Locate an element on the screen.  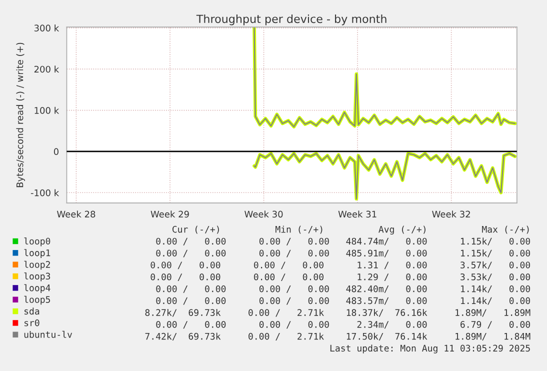
legend-label: sr0 is located at coordinates (32, 322).